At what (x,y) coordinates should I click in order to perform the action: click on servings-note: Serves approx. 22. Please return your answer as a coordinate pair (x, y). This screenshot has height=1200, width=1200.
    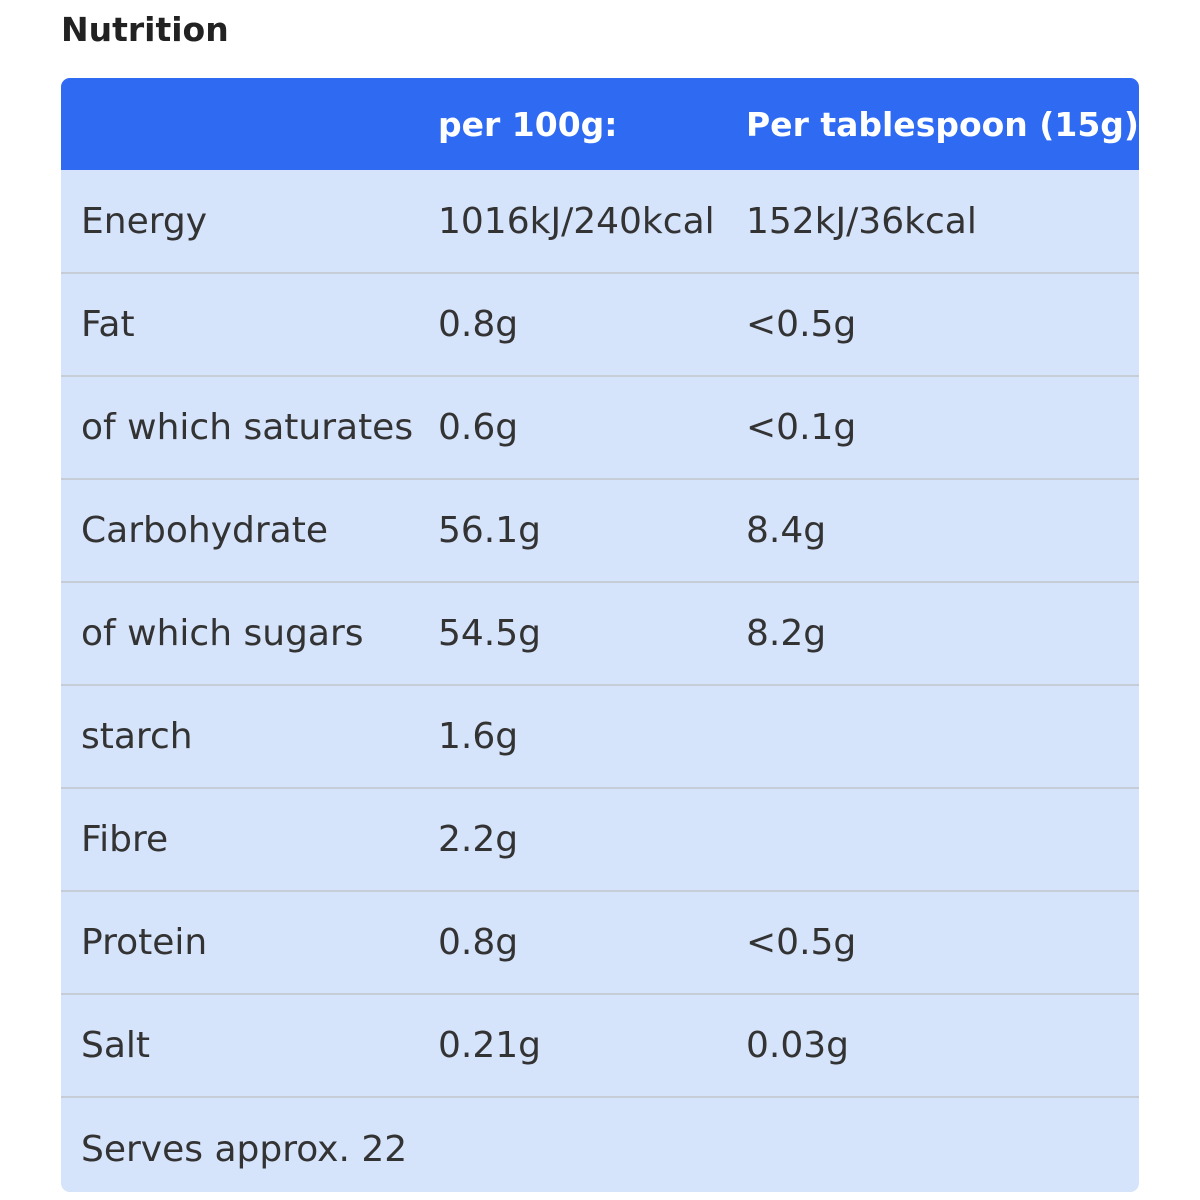
    Looking at the image, I should click on (244, 1149).